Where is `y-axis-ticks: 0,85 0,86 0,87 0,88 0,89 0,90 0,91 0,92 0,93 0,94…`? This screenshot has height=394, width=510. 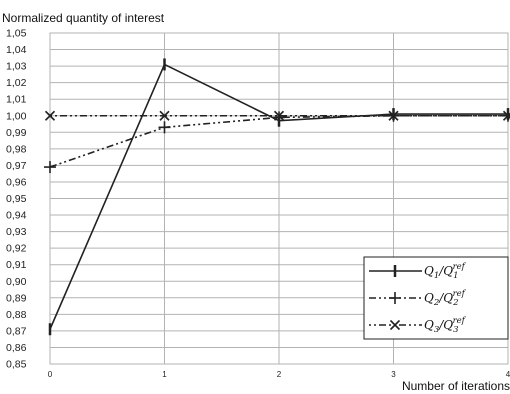 y-axis-ticks: 0,85 0,86 0,87 0,88 0,89 0,90 0,91 0,92 0,93 0,94… is located at coordinates (16, 199).